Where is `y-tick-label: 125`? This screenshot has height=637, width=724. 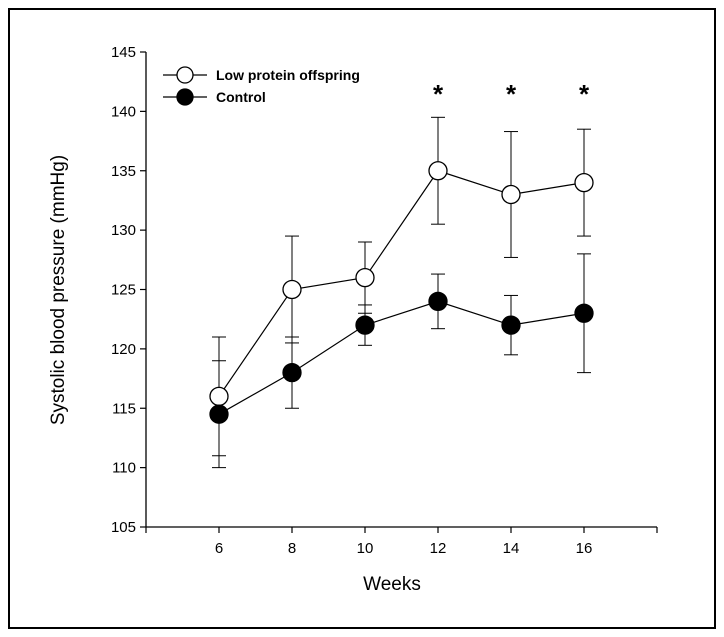
y-tick-label: 125 is located at coordinates (123, 290).